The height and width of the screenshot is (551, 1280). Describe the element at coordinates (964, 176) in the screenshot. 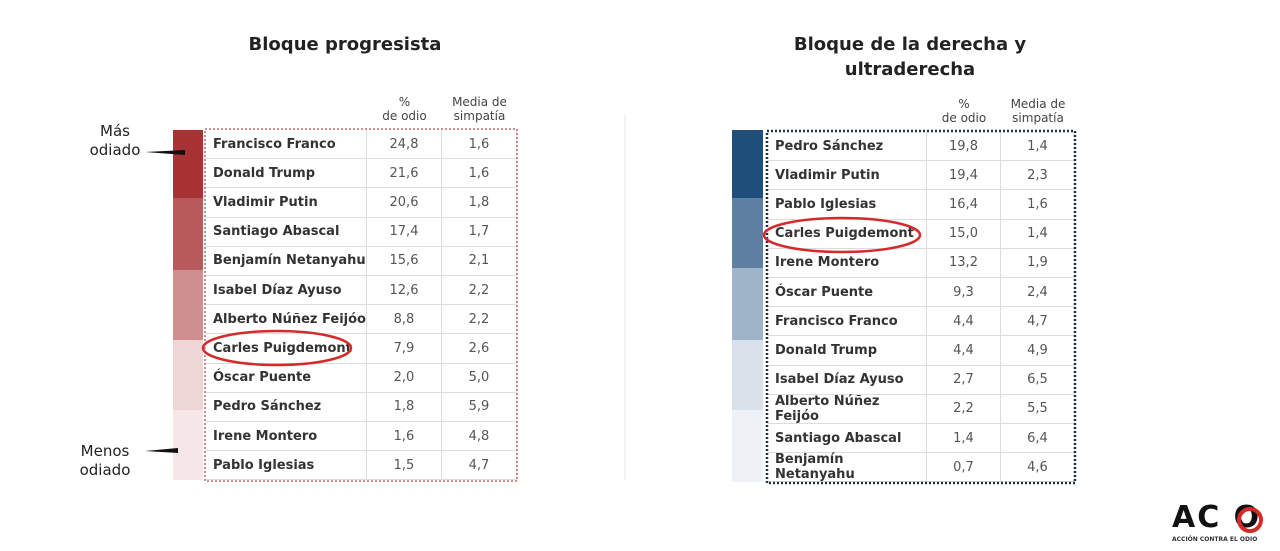

I see `value-cell: 19,4` at that location.